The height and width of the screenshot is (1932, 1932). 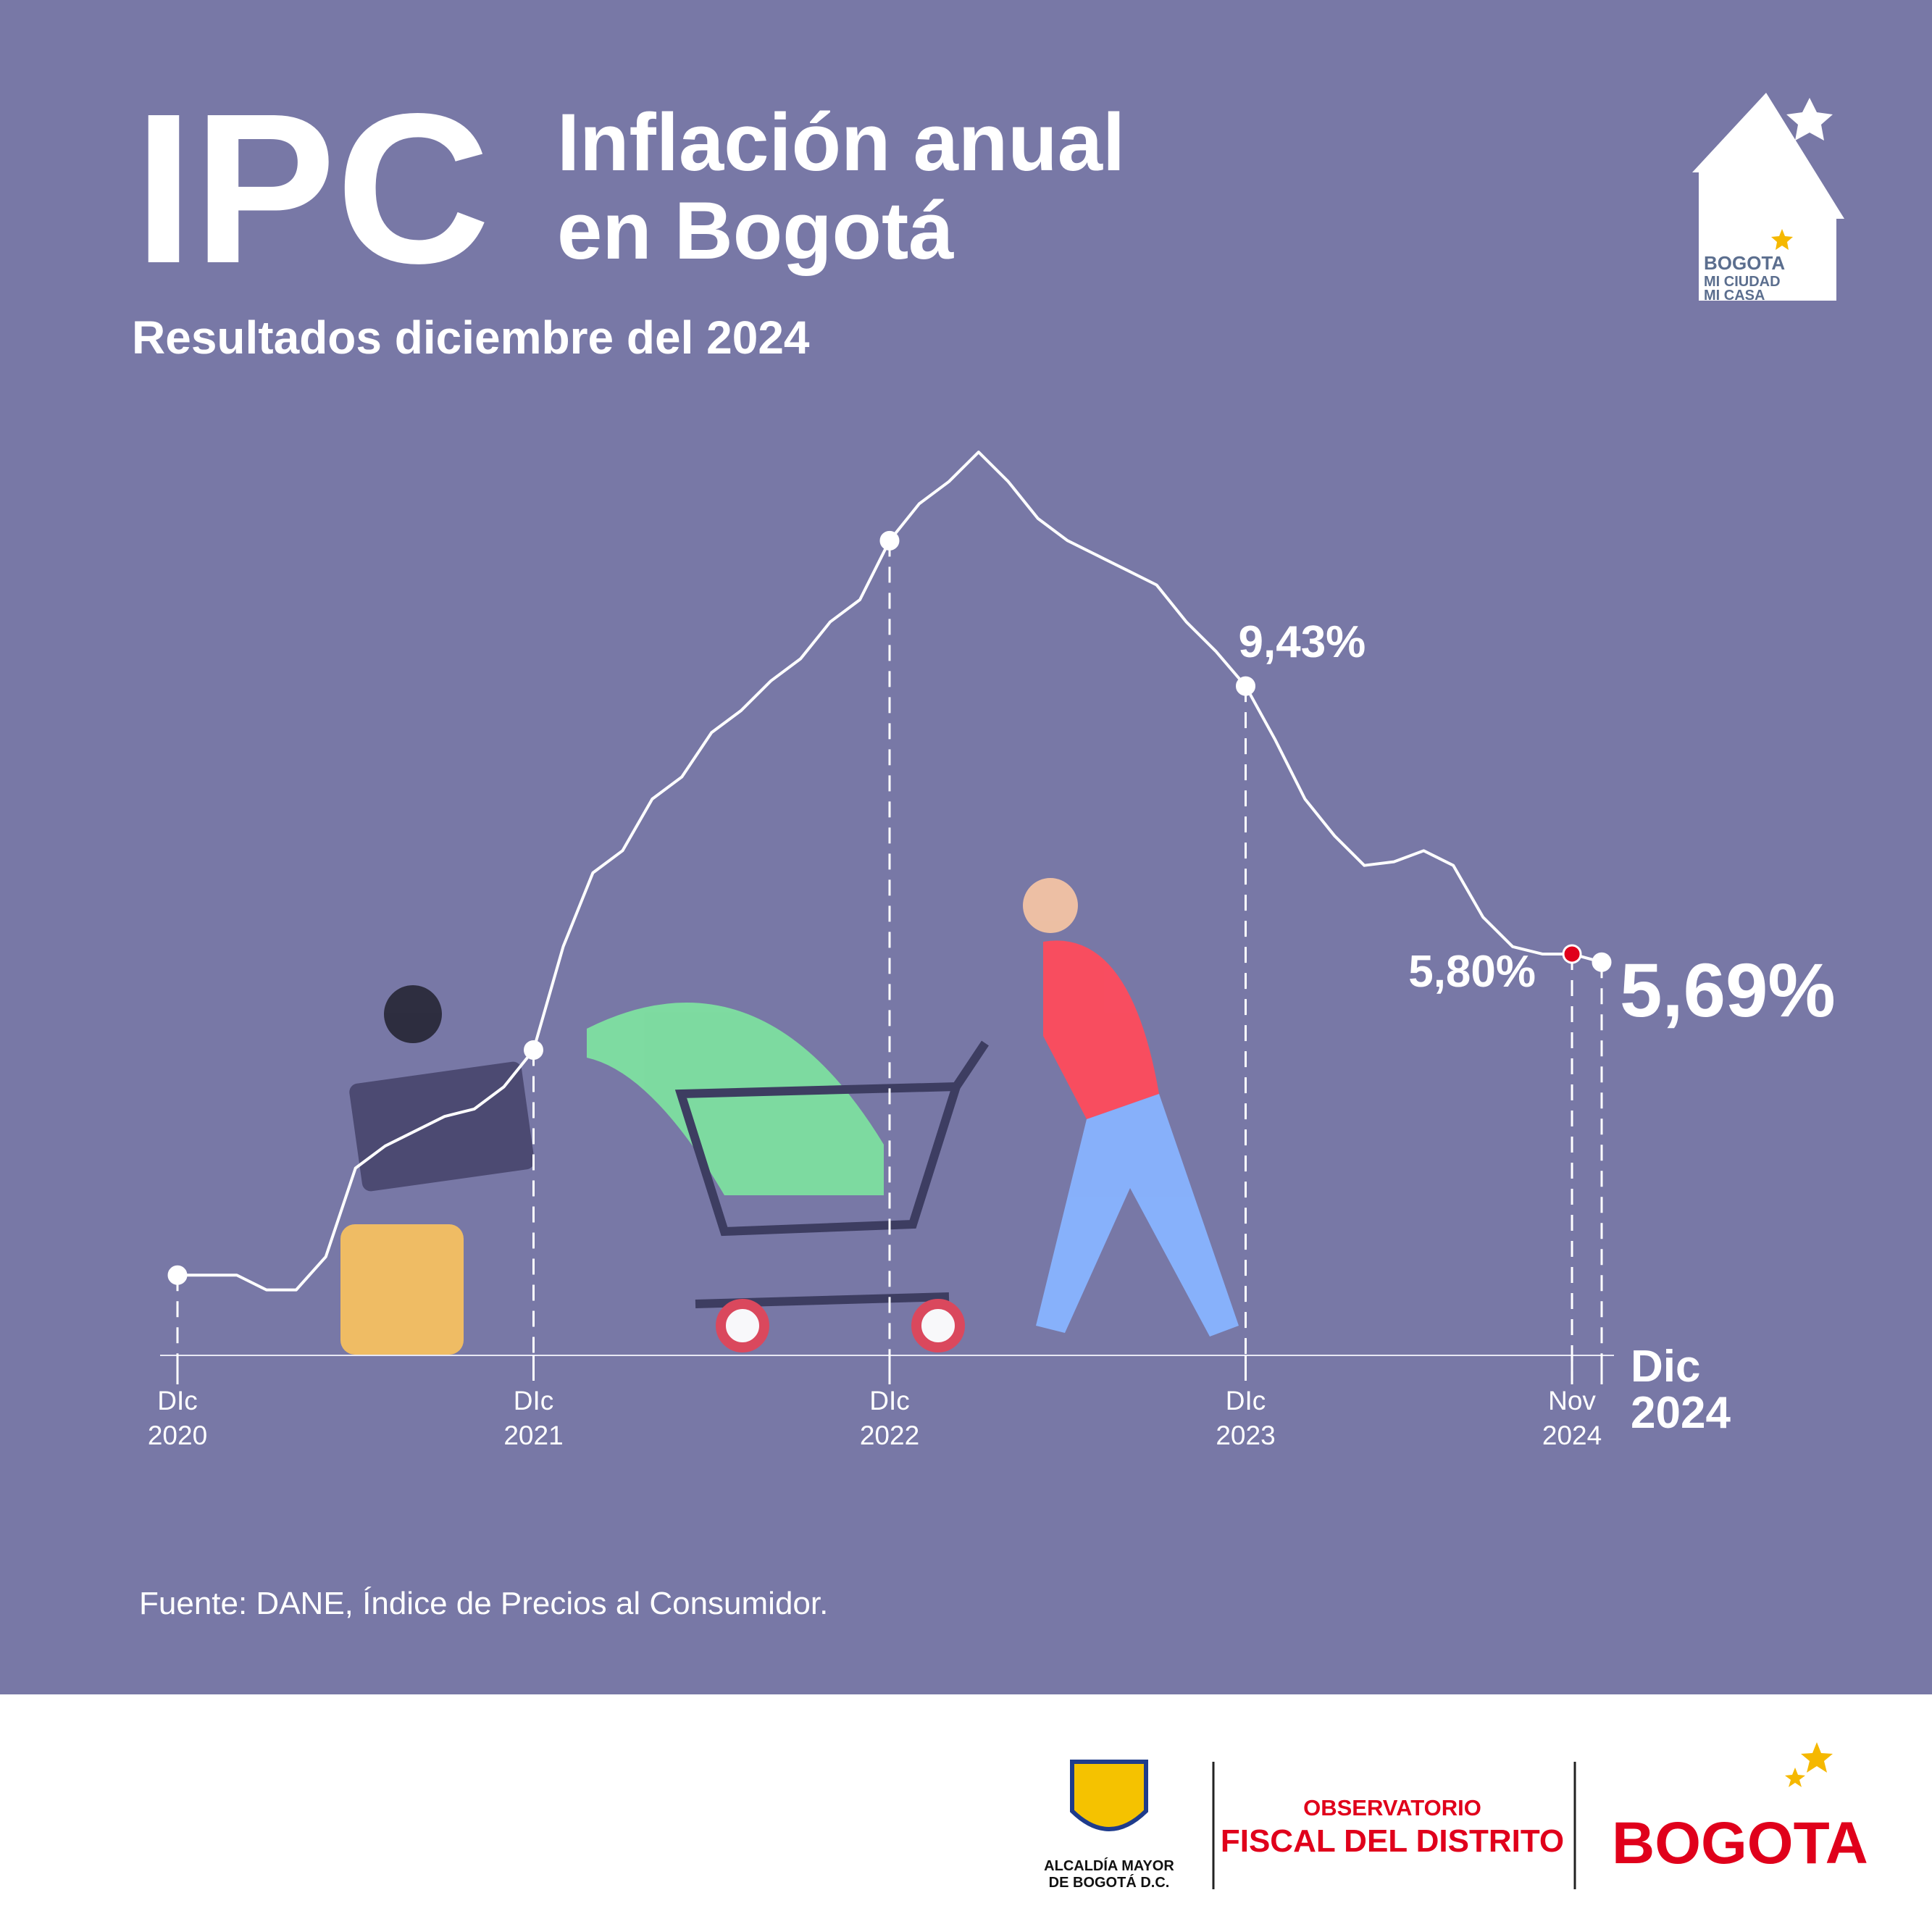 What do you see at coordinates (1728, 990) in the screenshot?
I see `value-label: 5,69%` at bounding box center [1728, 990].